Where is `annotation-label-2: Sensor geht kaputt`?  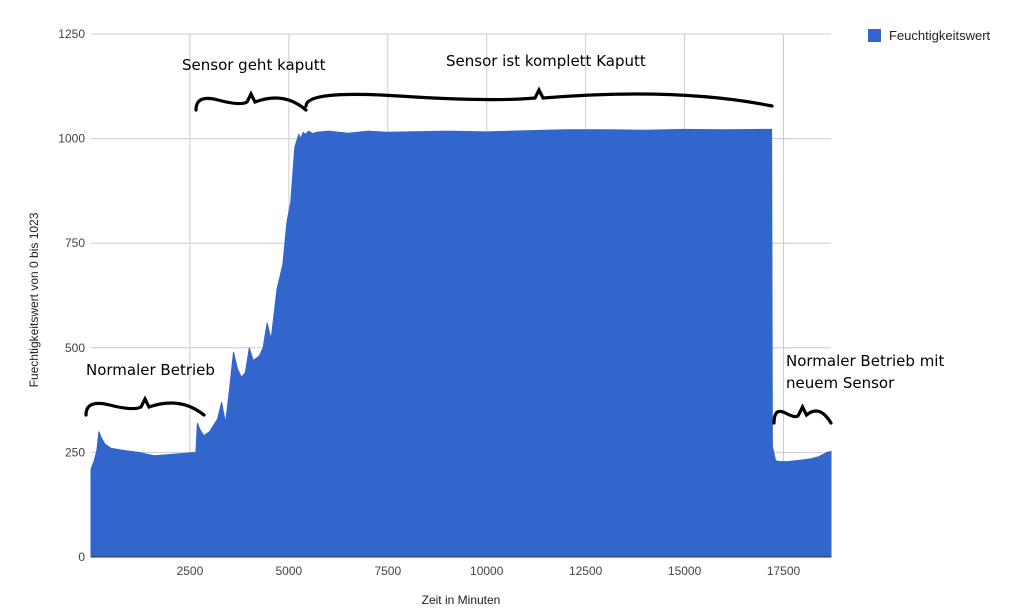
annotation-label-2: Sensor geht kaputt is located at coordinates (254, 65).